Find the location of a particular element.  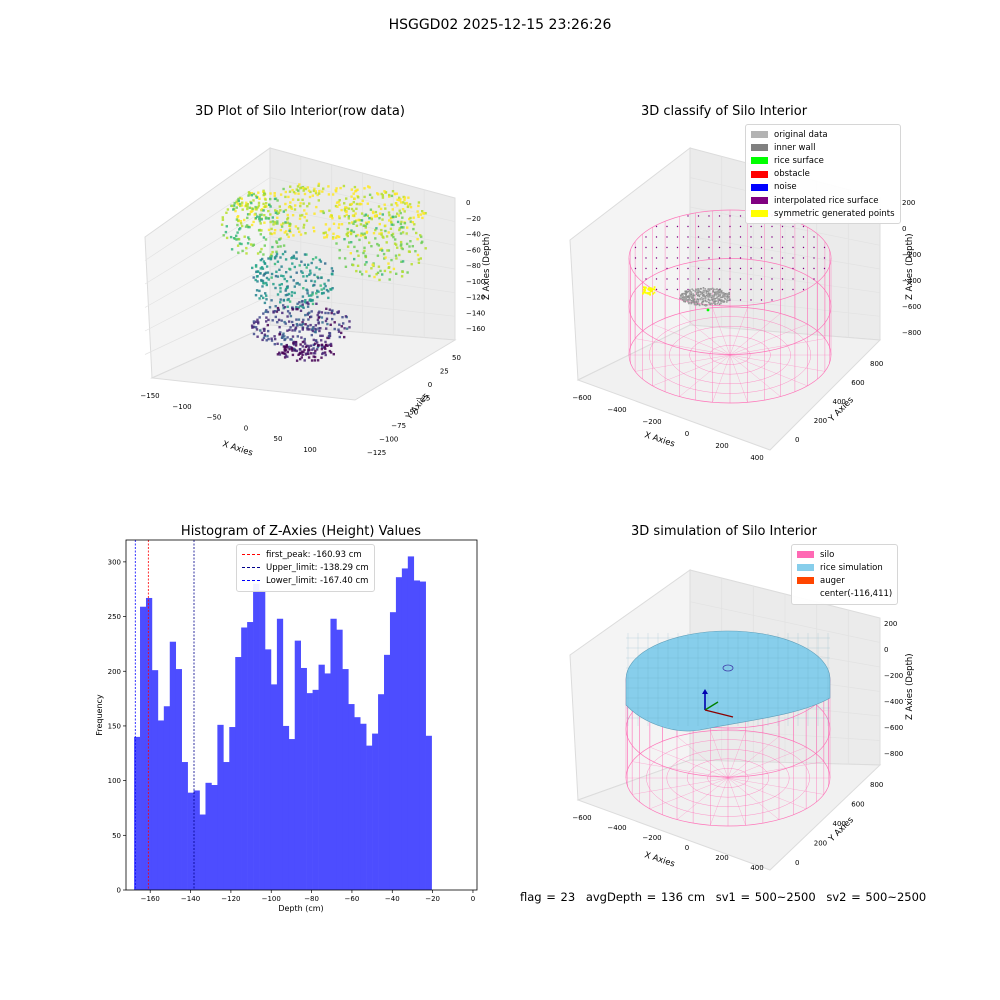

legend-entry: noise is located at coordinates (823, 187).